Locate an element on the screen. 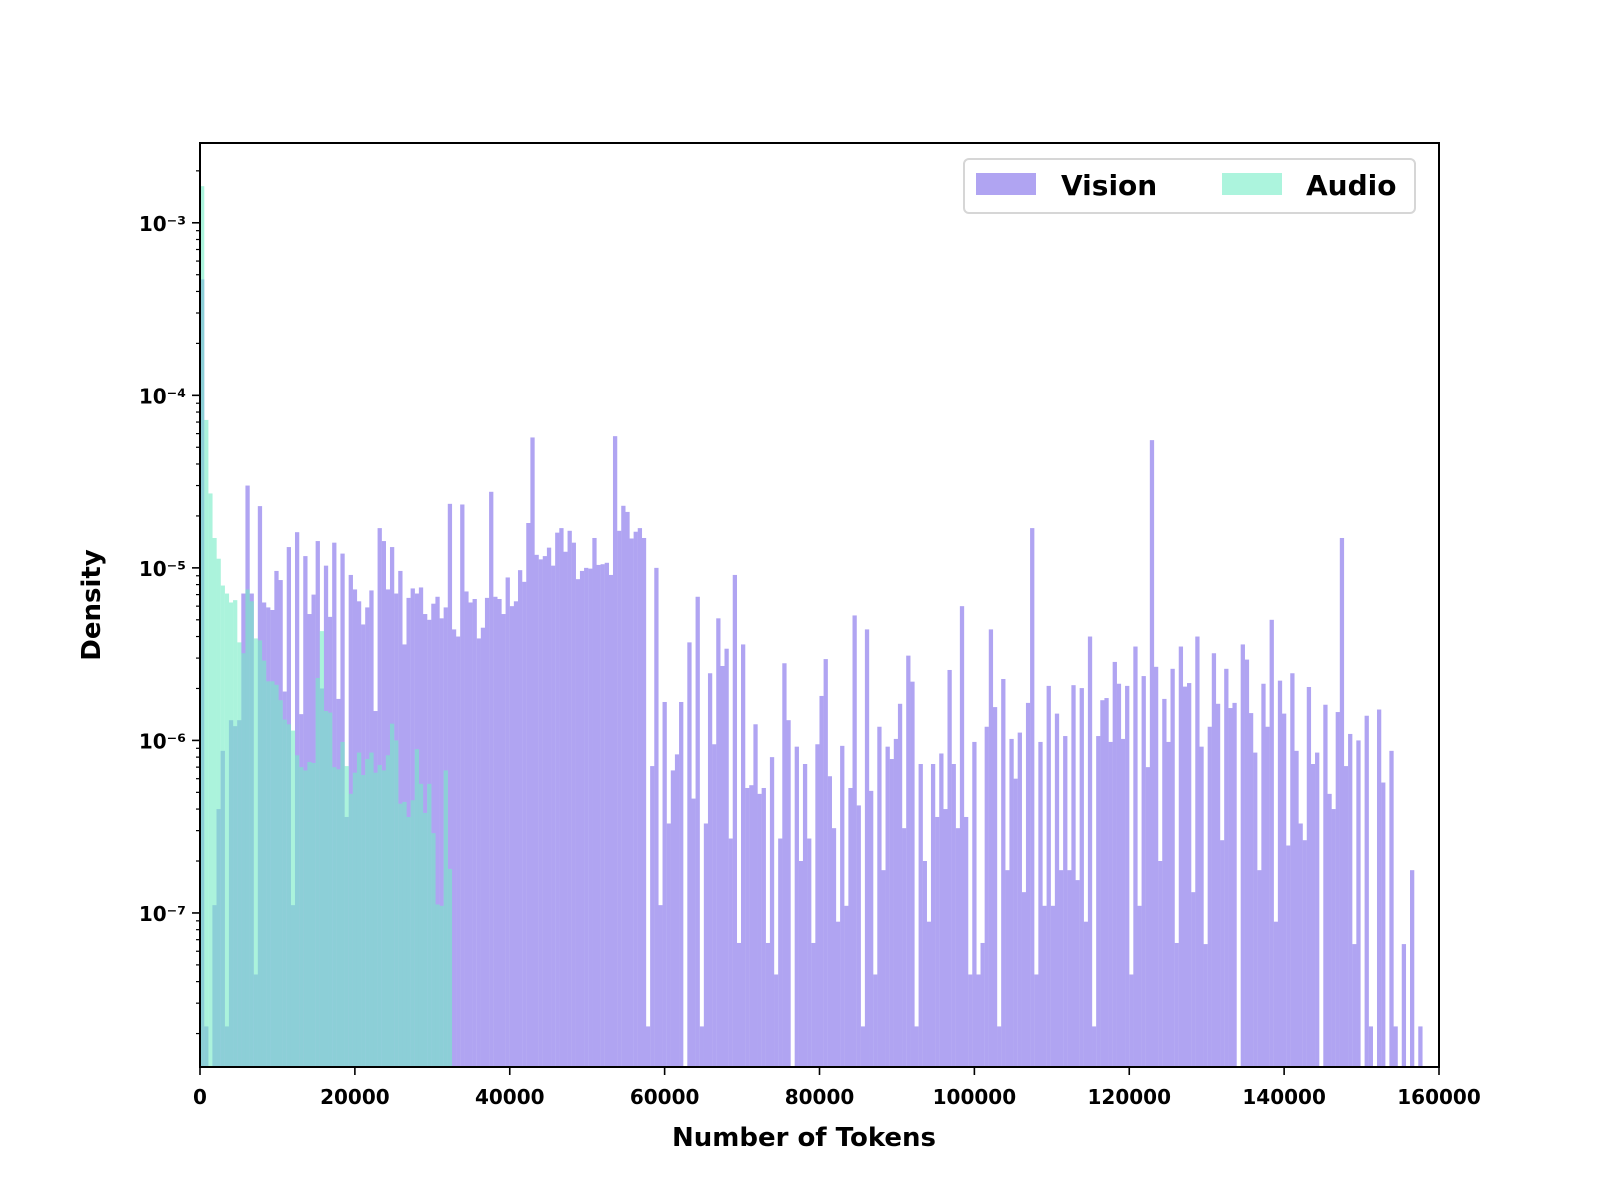  x-tick-label: 100000 is located at coordinates (975, 1097).